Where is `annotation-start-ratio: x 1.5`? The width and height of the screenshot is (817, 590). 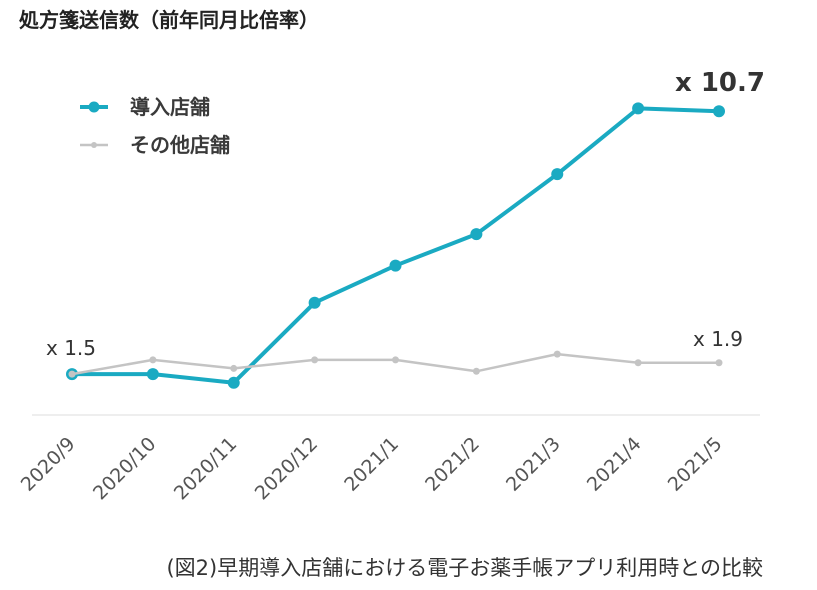 annotation-start-ratio: x 1.5 is located at coordinates (71, 348).